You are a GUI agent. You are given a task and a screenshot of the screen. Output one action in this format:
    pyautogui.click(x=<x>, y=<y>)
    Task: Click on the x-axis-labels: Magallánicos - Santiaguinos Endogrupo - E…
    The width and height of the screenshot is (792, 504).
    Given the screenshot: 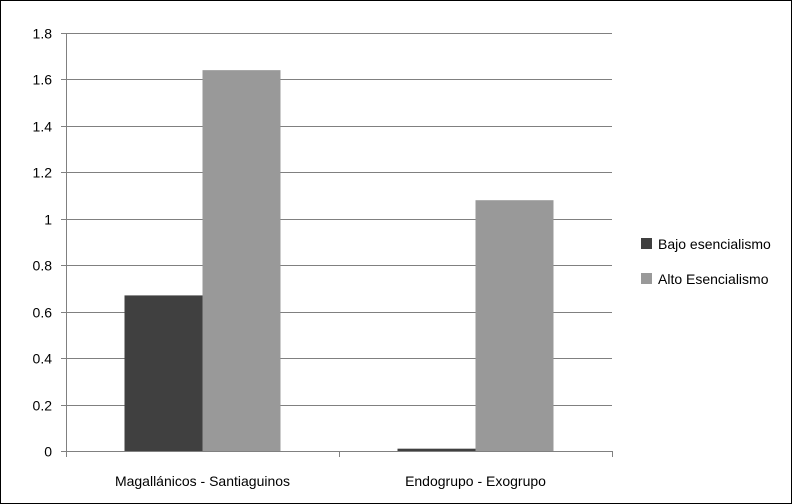 What is the action you would take?
    pyautogui.click(x=330, y=470)
    